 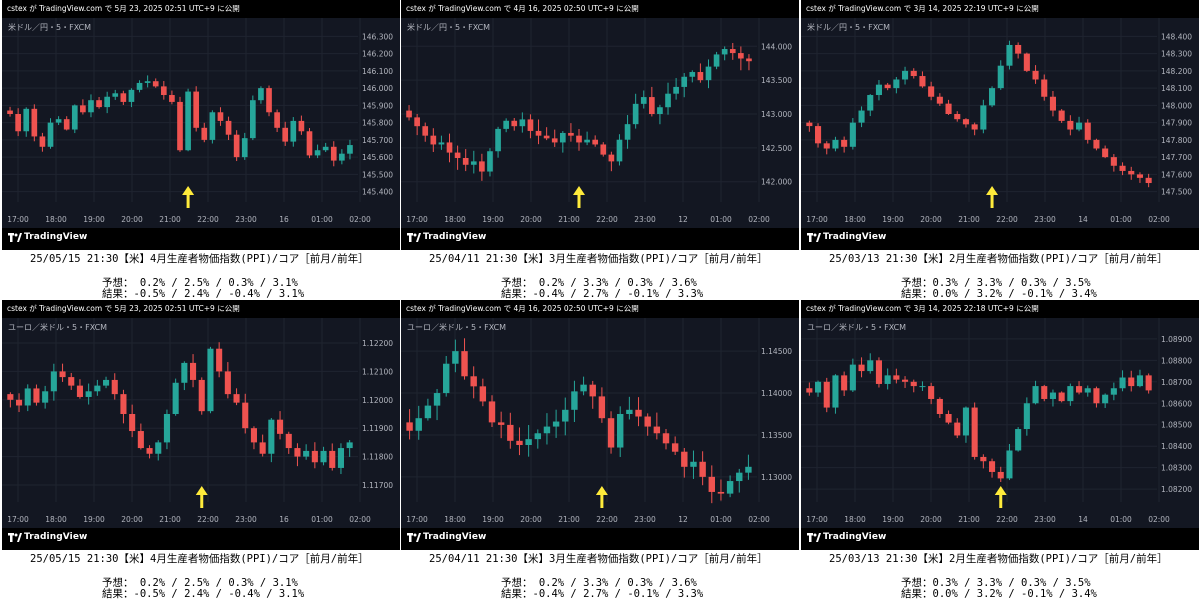 What do you see at coordinates (776, 182) in the screenshot?
I see `y-tick-label: 142.000` at bounding box center [776, 182].